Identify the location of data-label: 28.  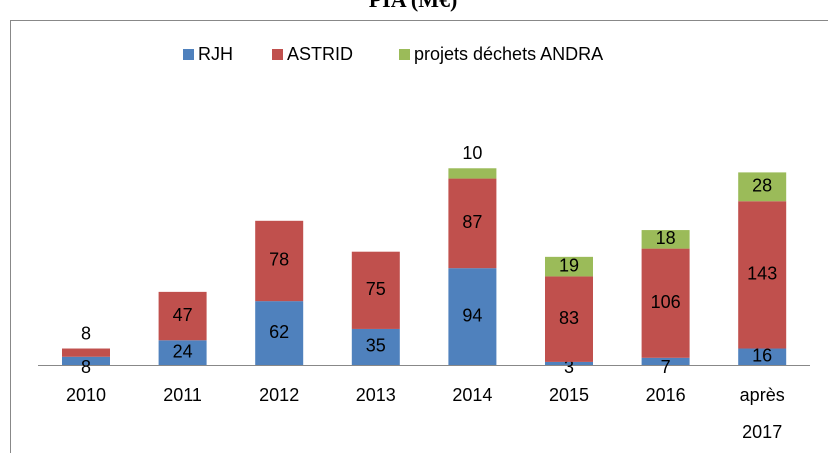
(762, 186).